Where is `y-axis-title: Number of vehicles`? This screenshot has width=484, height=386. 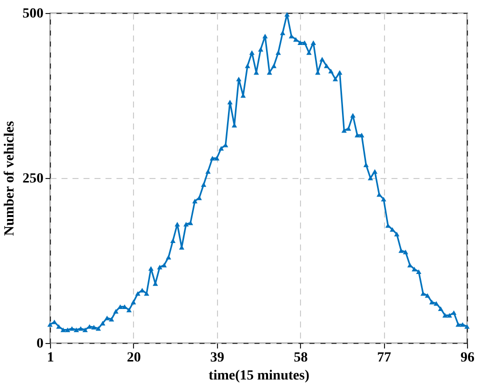
y-axis-title: Number of vehicles is located at coordinates (10, 178).